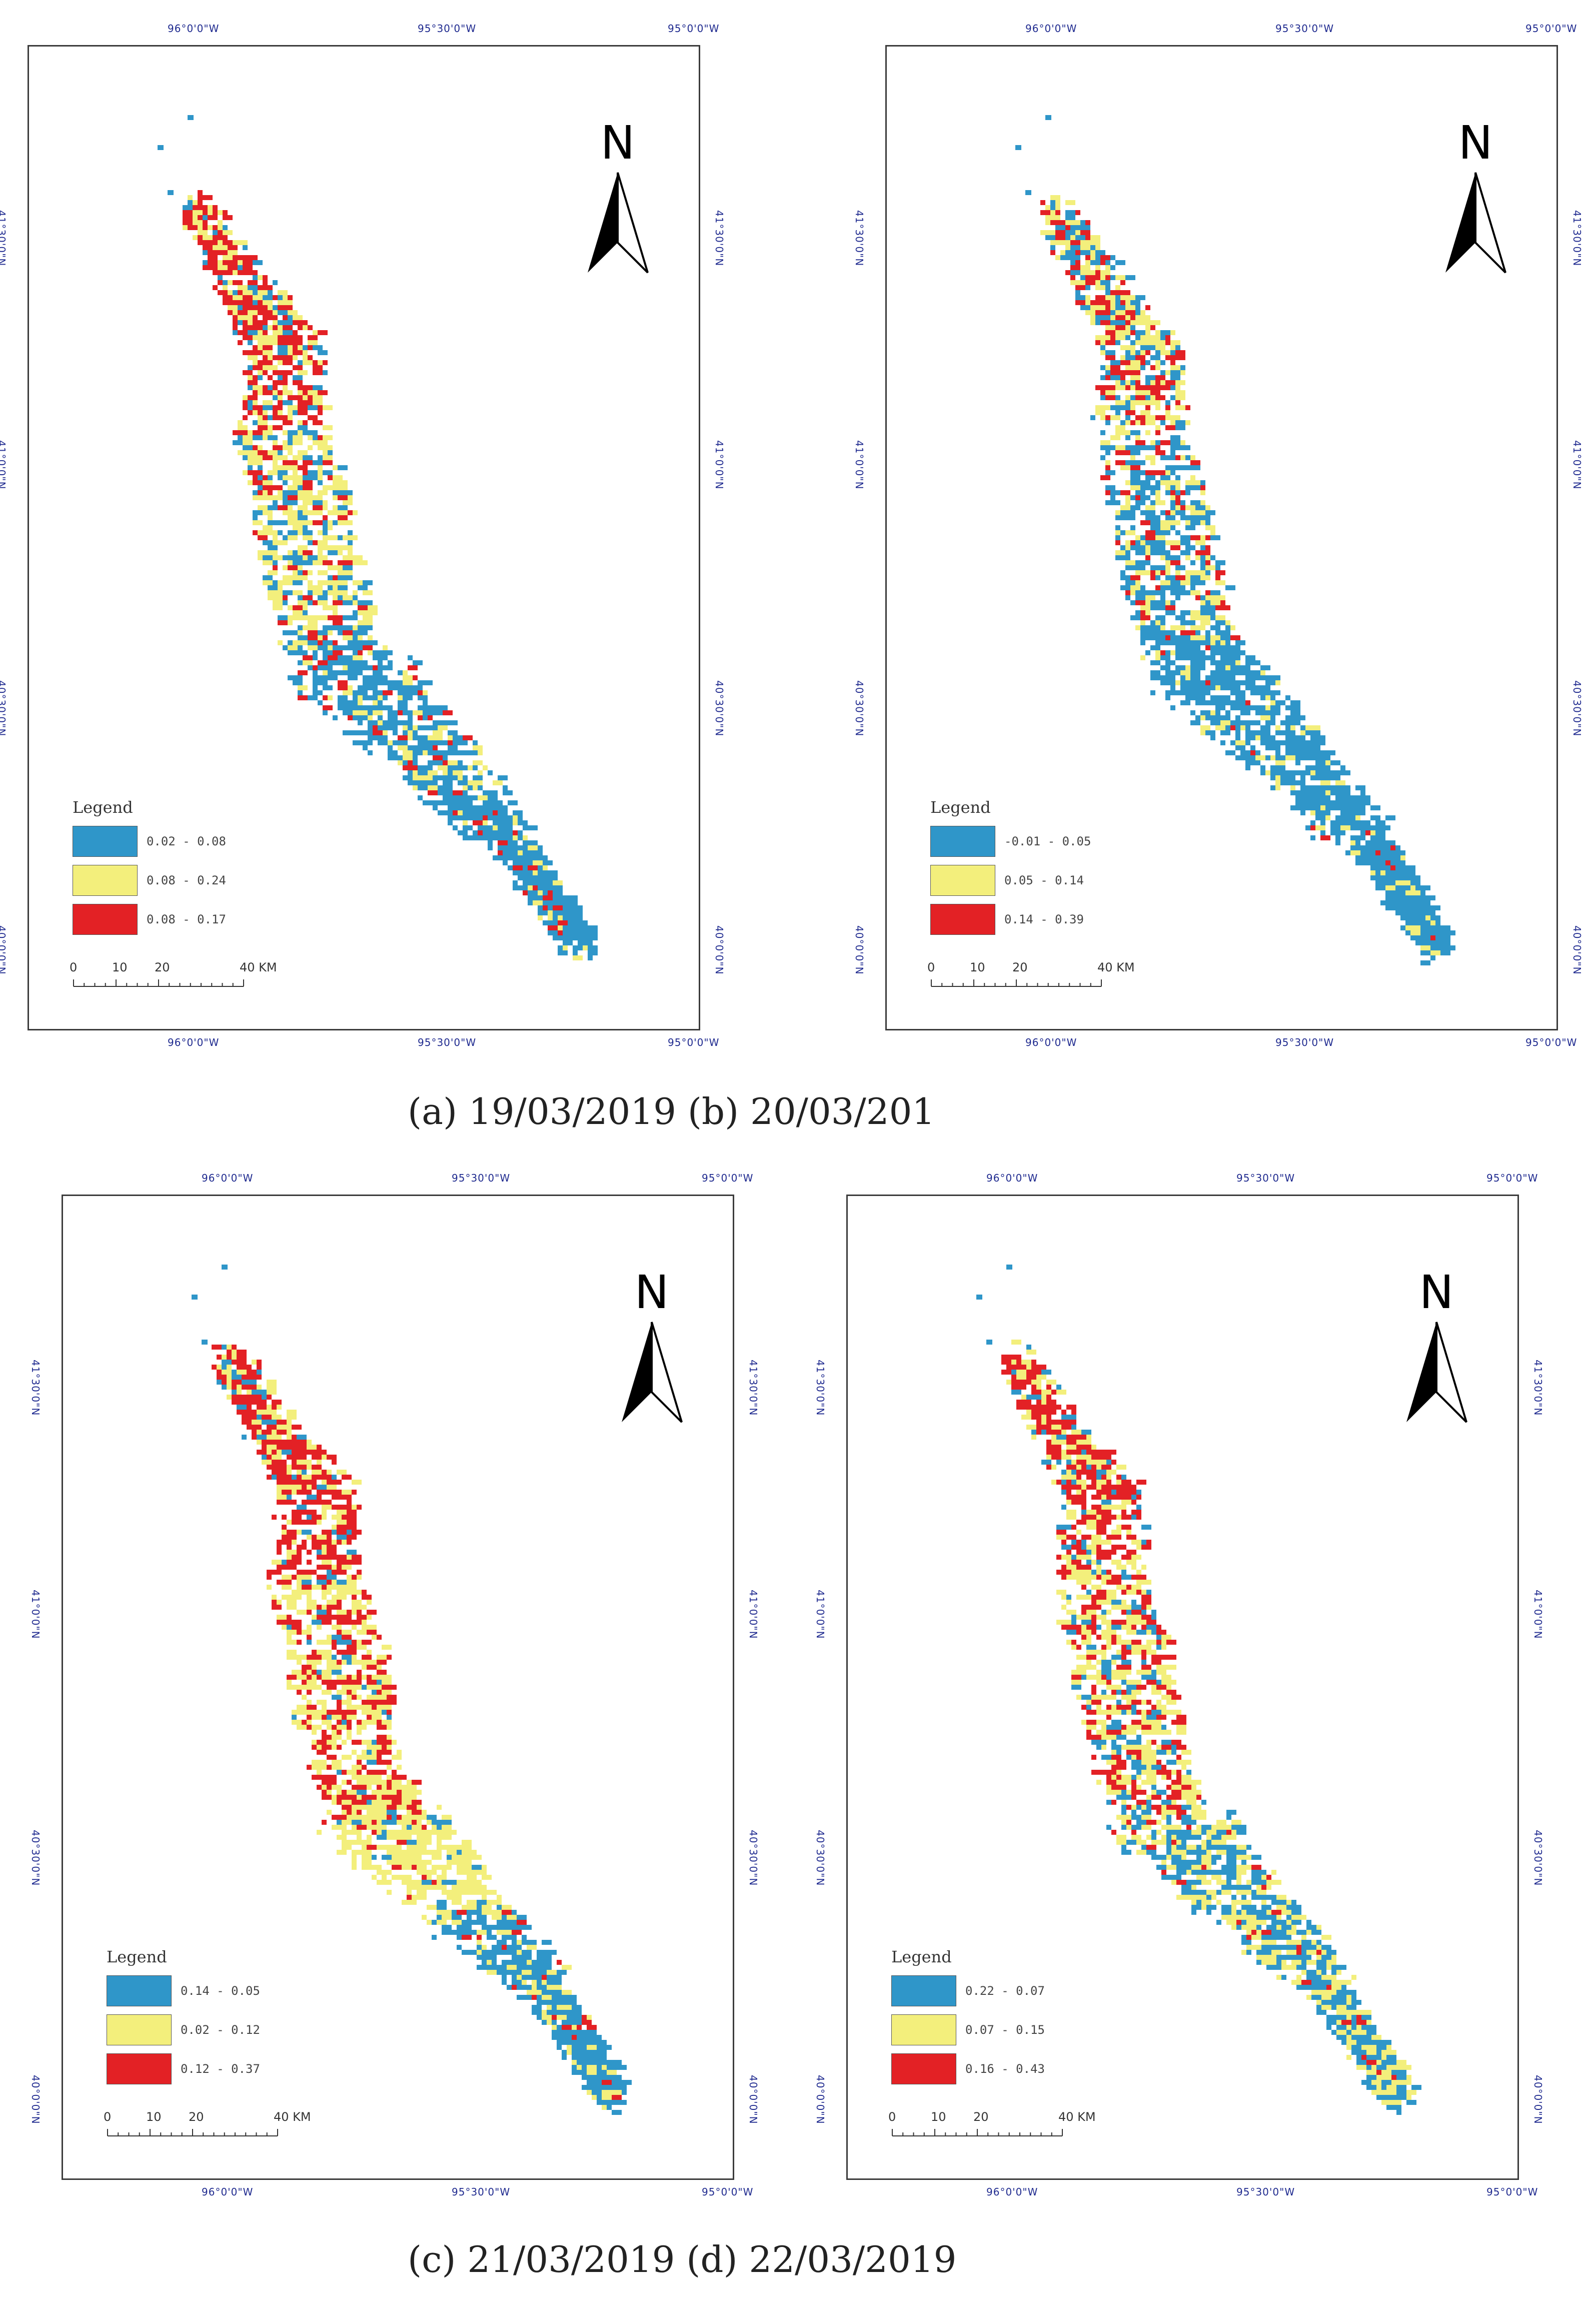 Image resolution: width=1596 pixels, height=2303 pixels. I want to click on longitude-label: 96°0'0"W, so click(194, 1042).